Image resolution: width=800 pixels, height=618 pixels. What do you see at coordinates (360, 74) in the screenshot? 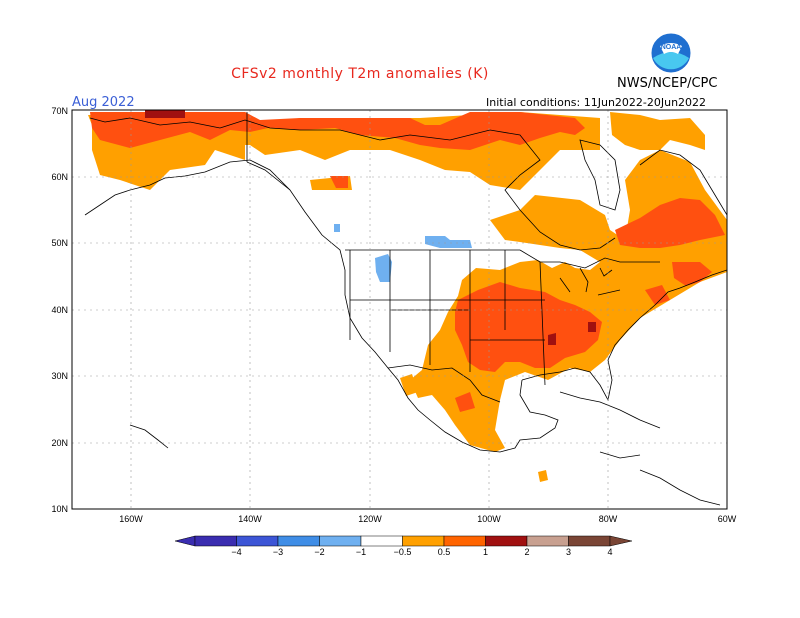
I see `map-title: CFSv2 monthly T2m anomalies (K)` at bounding box center [360, 74].